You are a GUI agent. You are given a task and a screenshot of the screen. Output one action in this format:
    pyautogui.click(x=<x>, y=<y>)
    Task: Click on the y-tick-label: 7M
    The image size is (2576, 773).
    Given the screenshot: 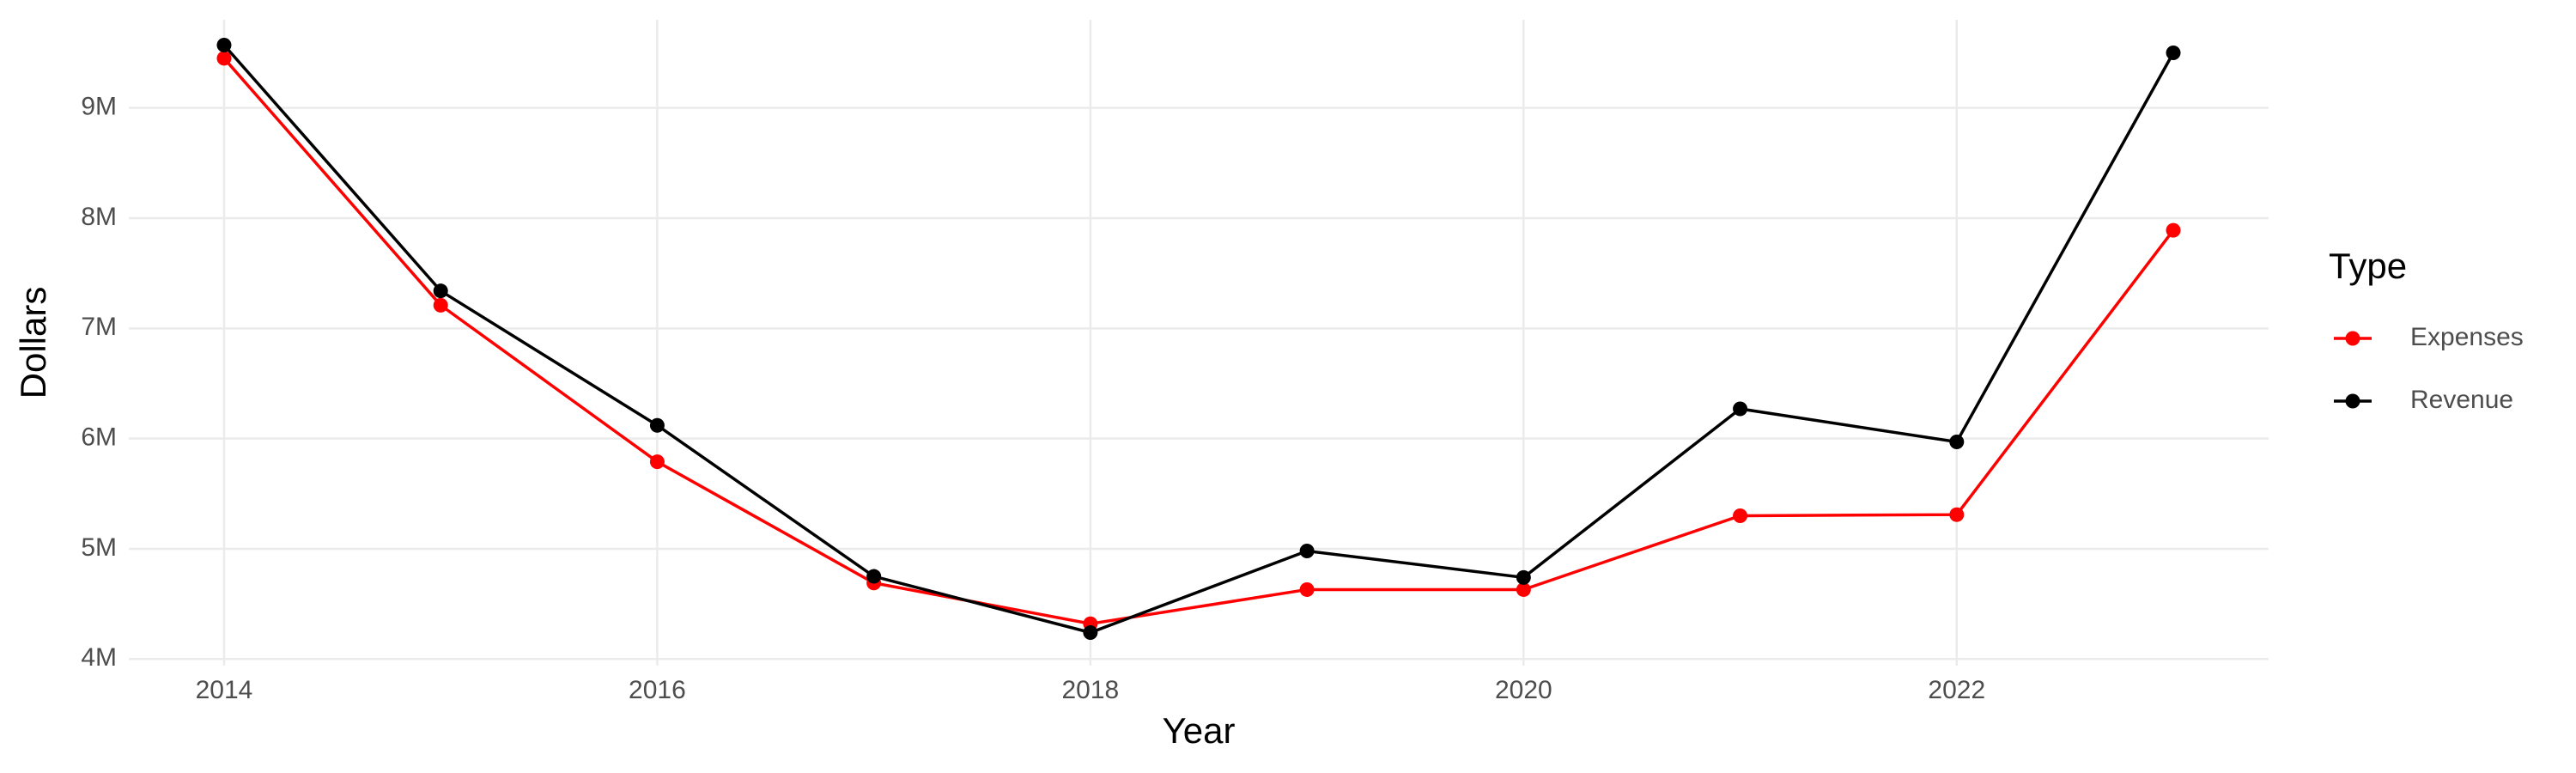 What is the action you would take?
    pyautogui.click(x=99, y=327)
    